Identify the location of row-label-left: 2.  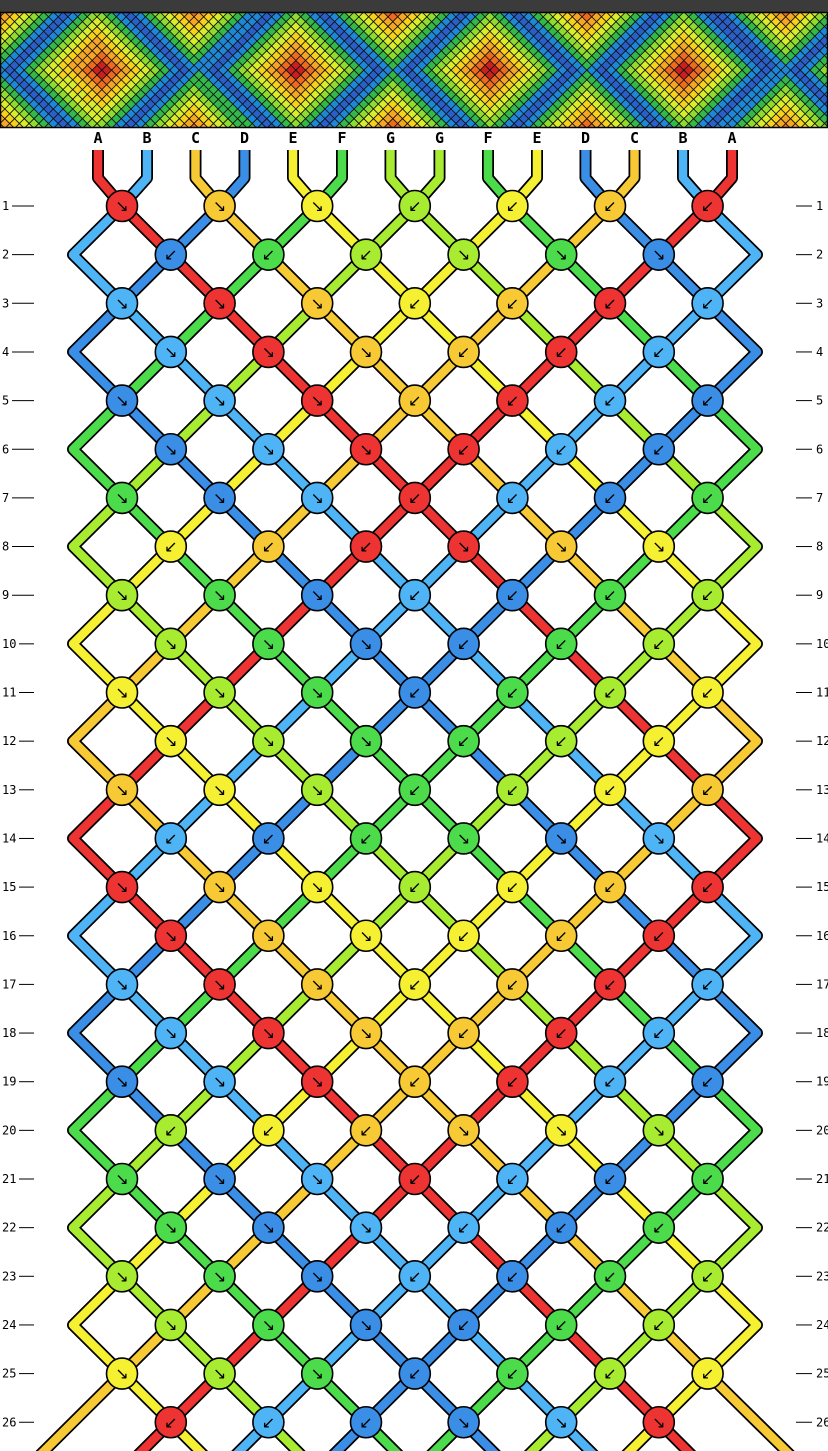
(5, 255).